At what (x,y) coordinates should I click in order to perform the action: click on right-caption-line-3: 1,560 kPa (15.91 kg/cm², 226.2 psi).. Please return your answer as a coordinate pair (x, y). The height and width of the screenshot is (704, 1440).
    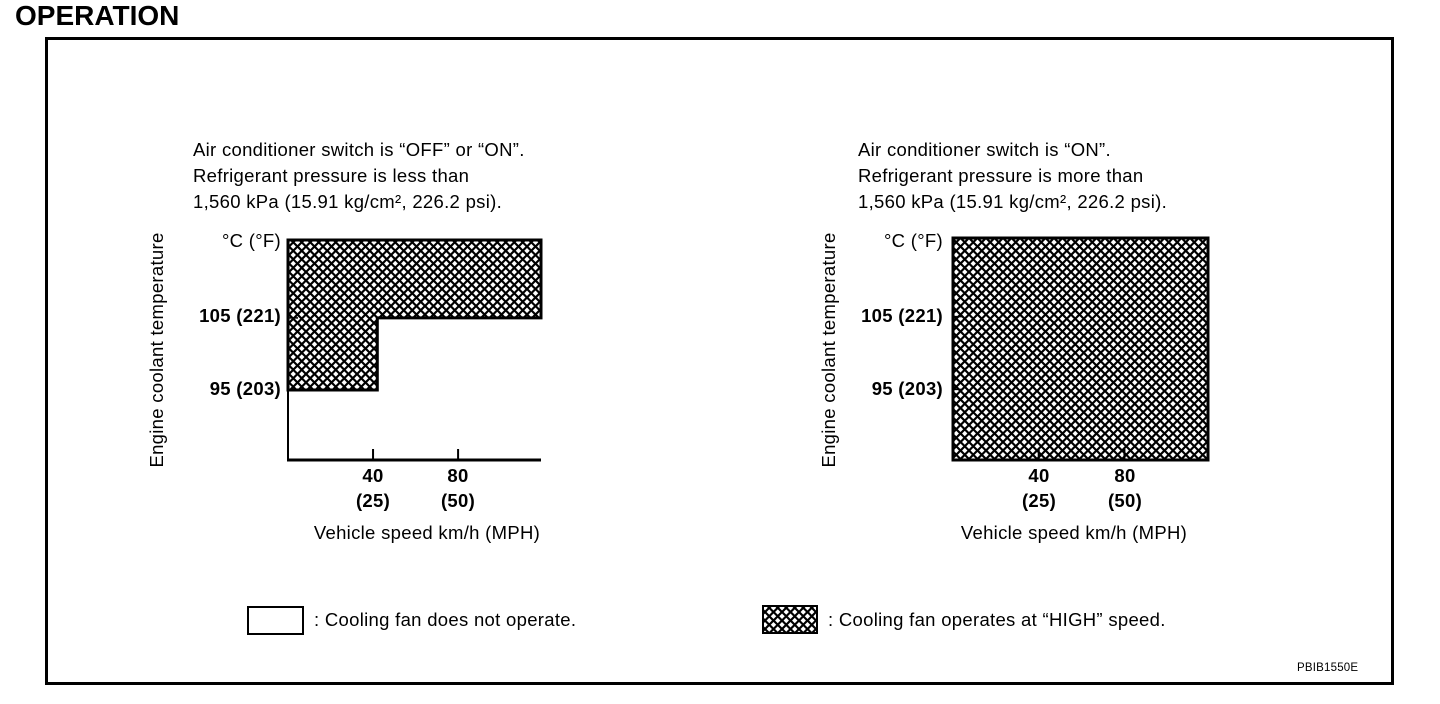
    Looking at the image, I should click on (1013, 201).